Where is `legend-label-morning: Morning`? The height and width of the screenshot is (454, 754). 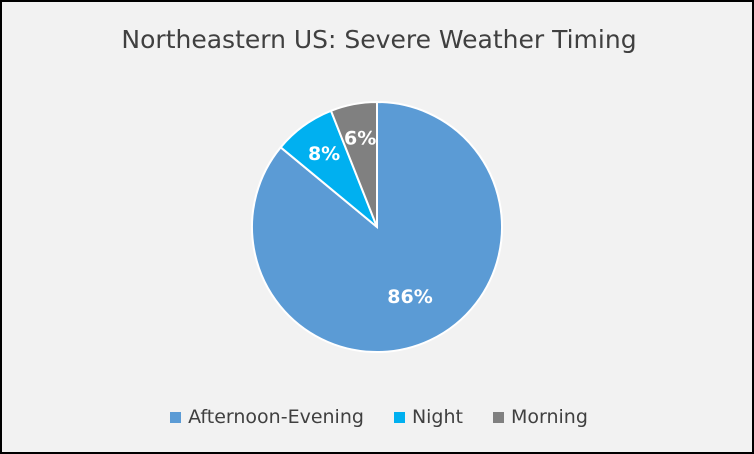
legend-label-morning: Morning is located at coordinates (549, 417).